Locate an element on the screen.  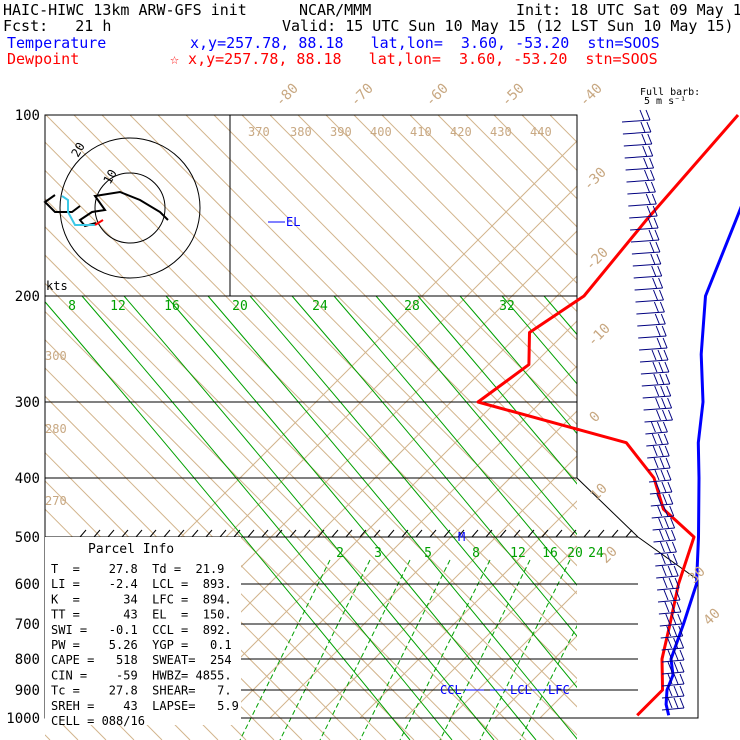
parcel-info-background is located at coordinates (143, 631).